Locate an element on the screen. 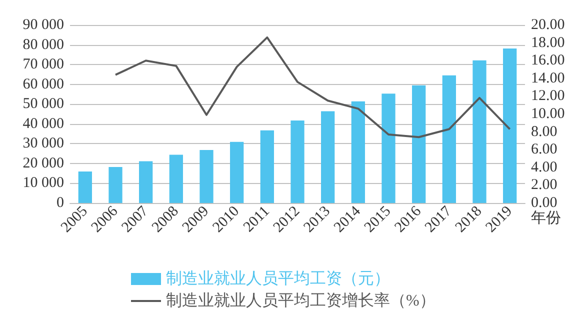 This screenshot has width=588, height=324. y-tick-label: 90 000 is located at coordinates (43, 25).